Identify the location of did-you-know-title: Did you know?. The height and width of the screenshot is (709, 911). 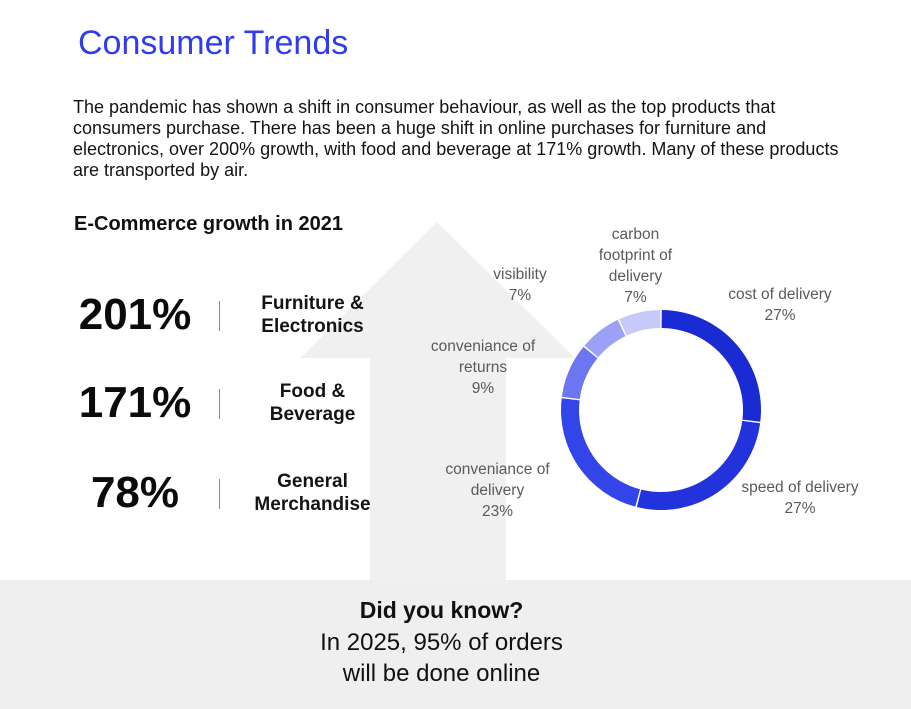
(441, 610).